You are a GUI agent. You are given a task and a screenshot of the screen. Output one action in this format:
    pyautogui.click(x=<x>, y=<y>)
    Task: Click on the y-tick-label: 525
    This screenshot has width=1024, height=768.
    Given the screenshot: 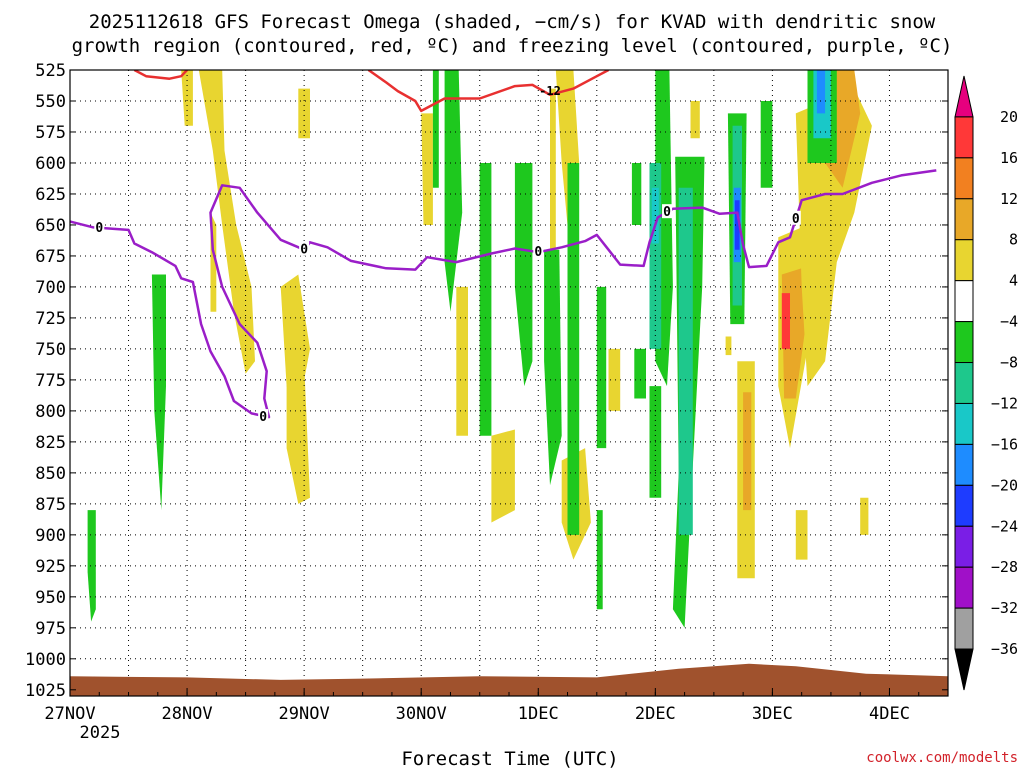 What is the action you would take?
    pyautogui.click(x=50, y=71)
    